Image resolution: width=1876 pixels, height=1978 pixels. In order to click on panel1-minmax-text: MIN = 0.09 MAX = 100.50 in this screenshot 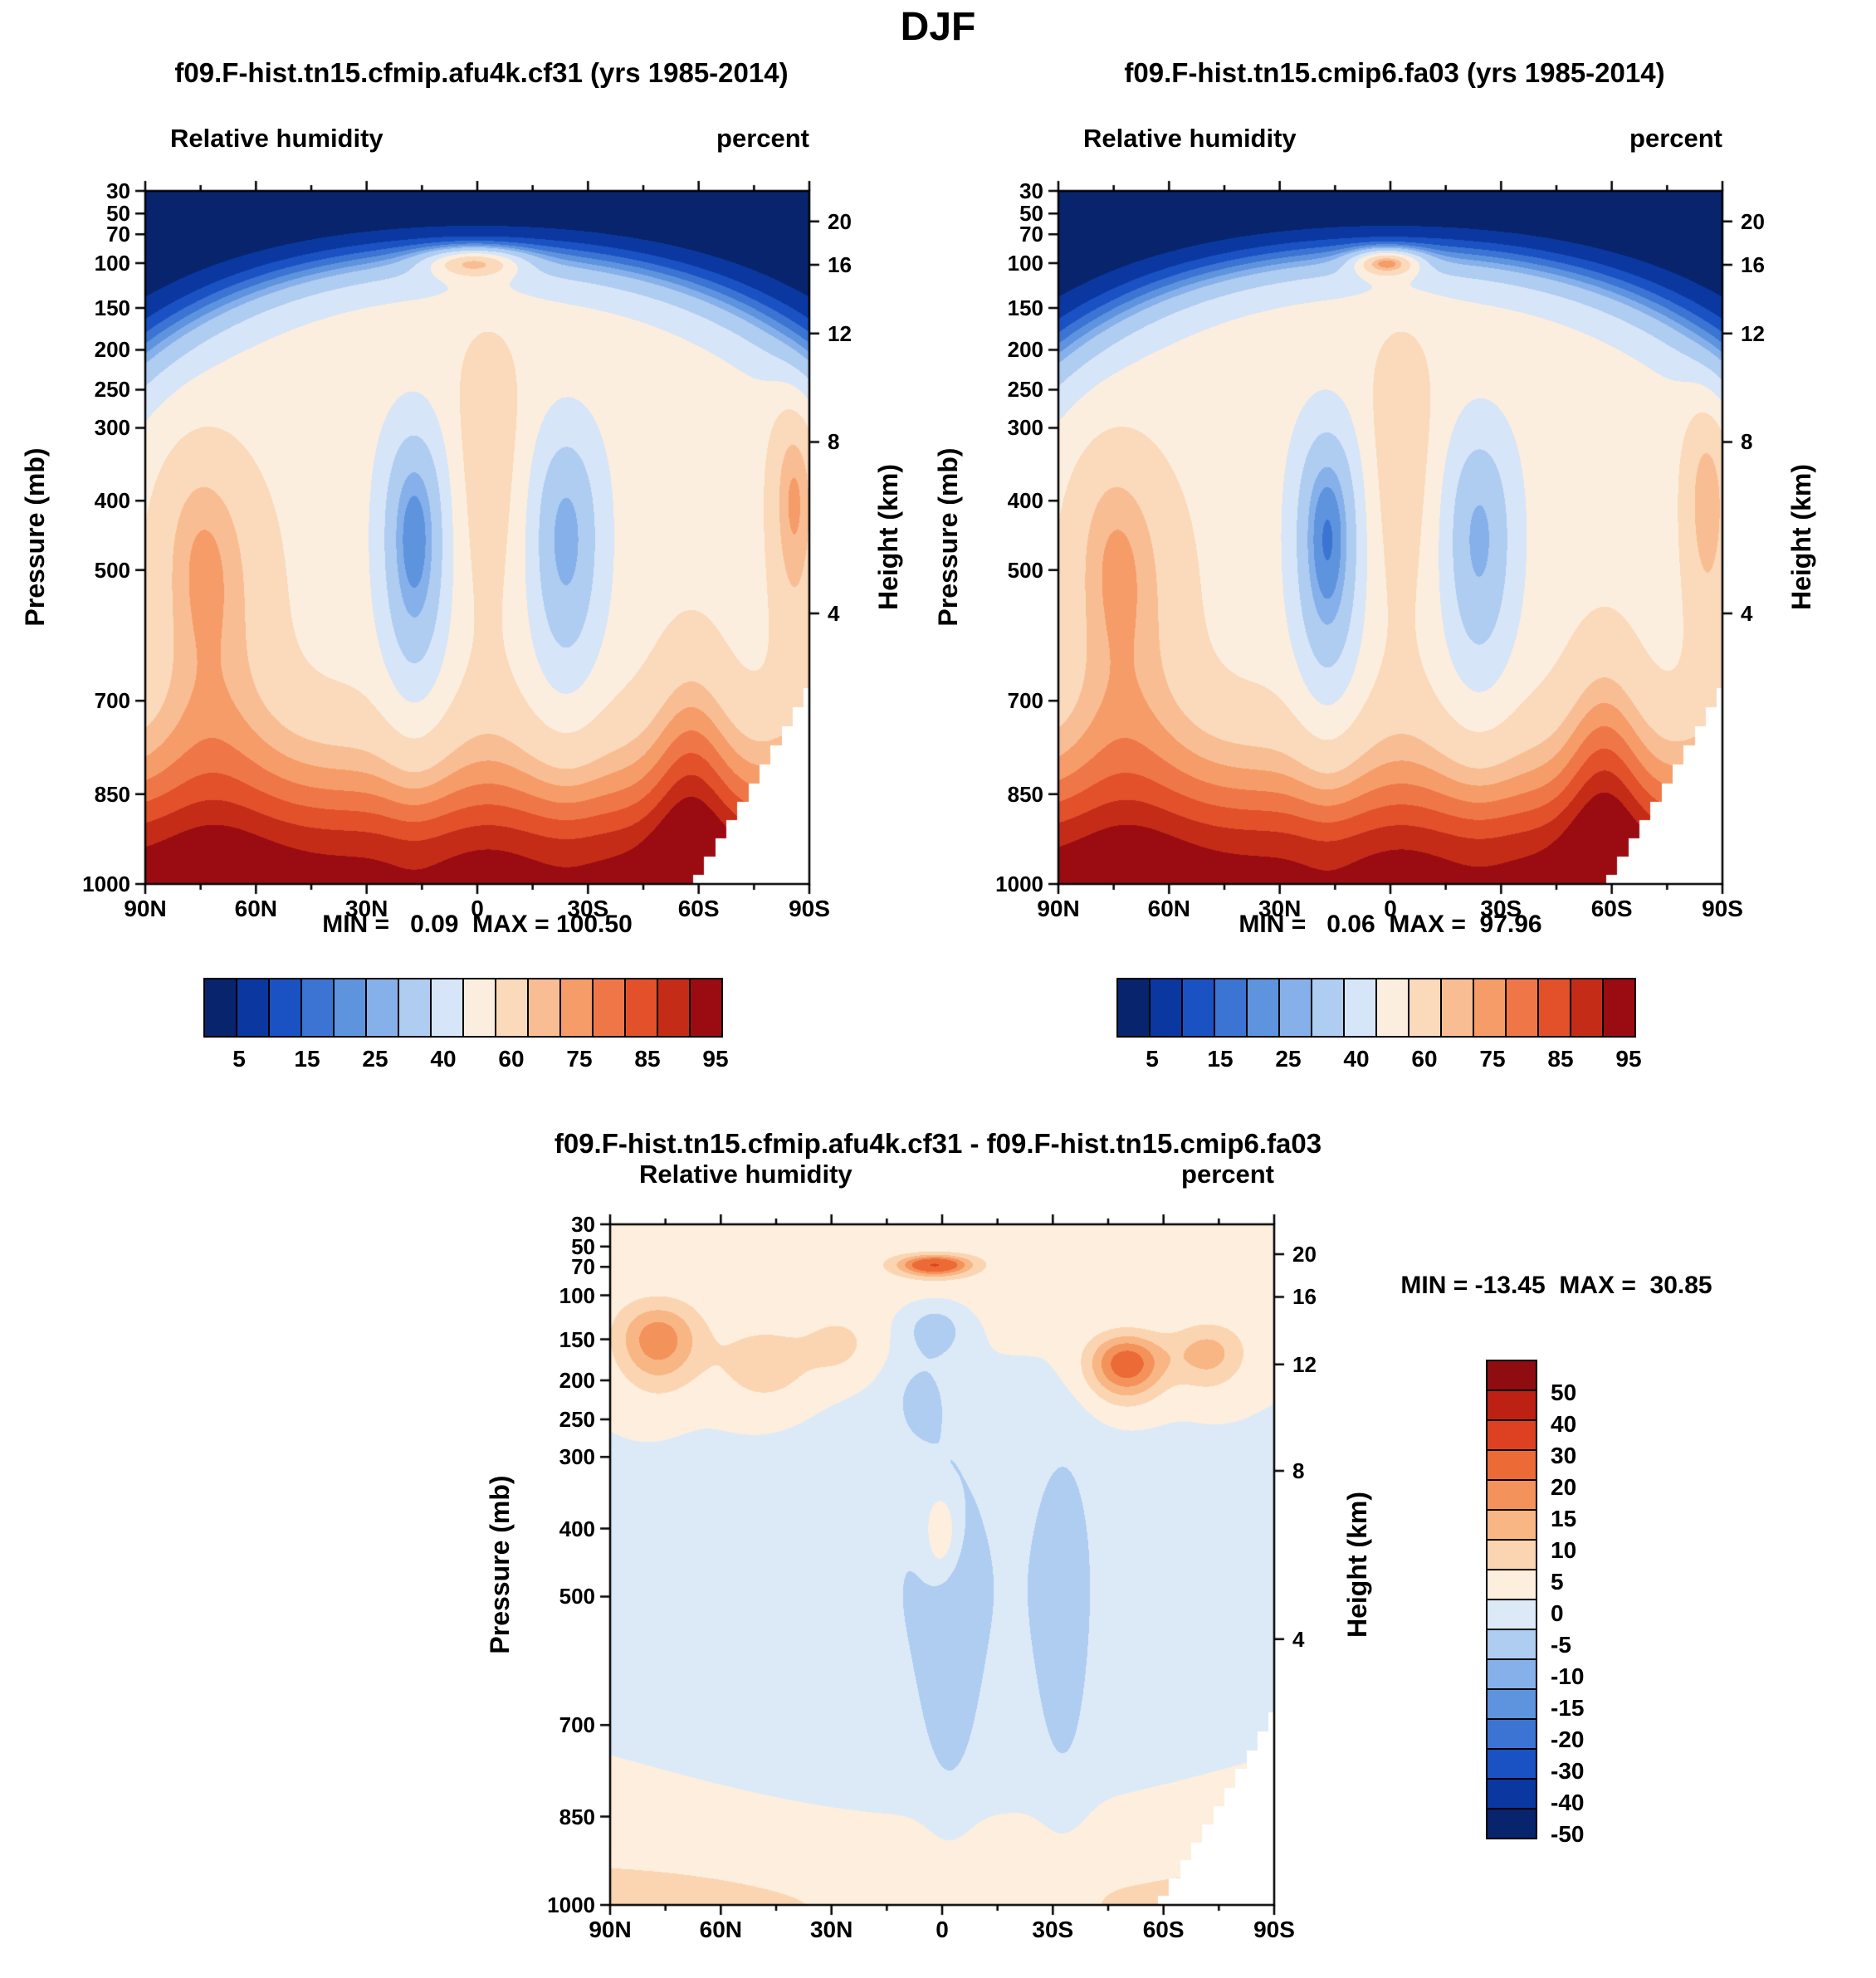, I will do `click(477, 925)`.